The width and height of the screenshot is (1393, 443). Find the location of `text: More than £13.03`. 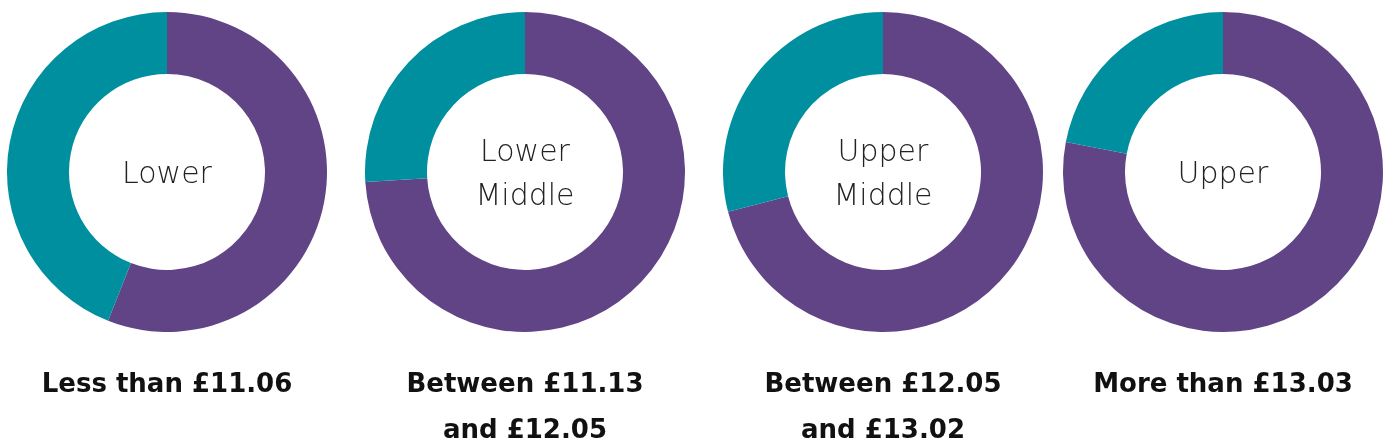

text: More than £13.03 is located at coordinates (1223, 383).